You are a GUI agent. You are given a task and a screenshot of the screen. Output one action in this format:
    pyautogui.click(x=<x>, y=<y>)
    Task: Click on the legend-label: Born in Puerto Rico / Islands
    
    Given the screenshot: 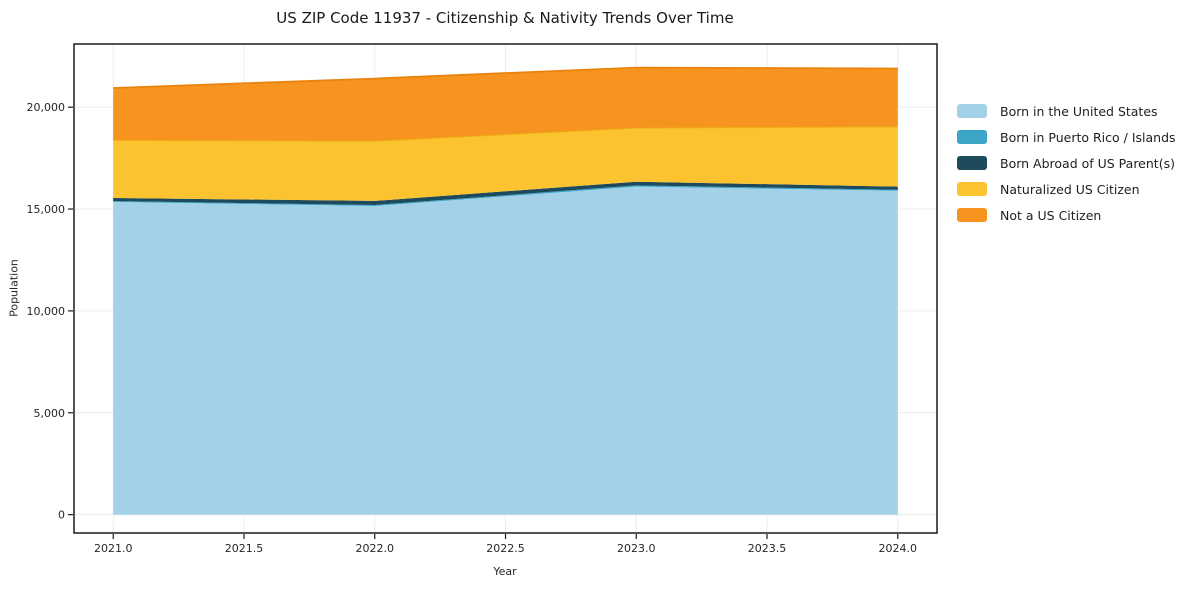 What is the action you would take?
    pyautogui.click(x=1088, y=137)
    